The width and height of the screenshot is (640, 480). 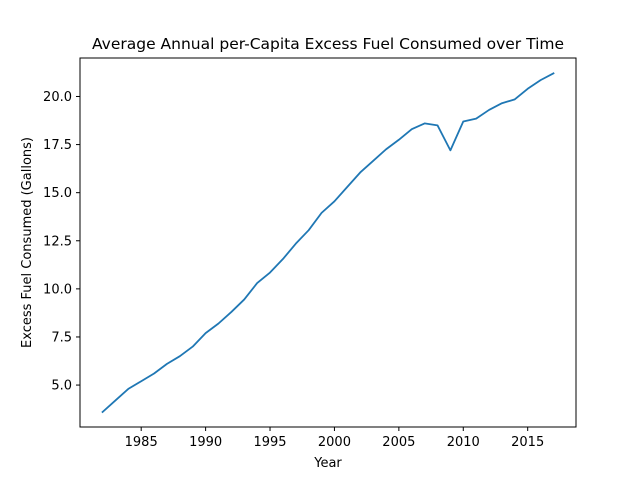 I want to click on y-axis-label: Excess Fuel Consumed (Gallons), so click(x=27, y=242).